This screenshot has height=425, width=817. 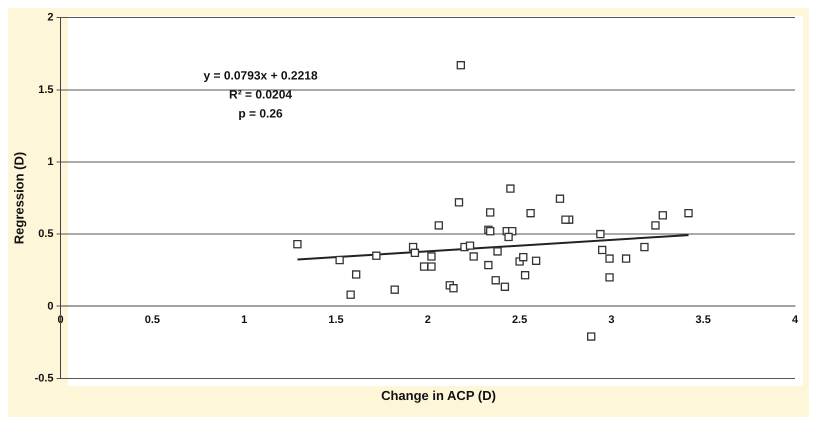 I want to click on y-tick-label: 1.5, so click(x=46, y=90).